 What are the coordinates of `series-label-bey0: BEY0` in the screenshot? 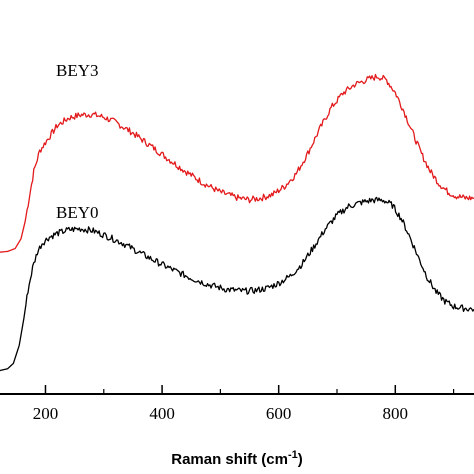 It's located at (77, 212).